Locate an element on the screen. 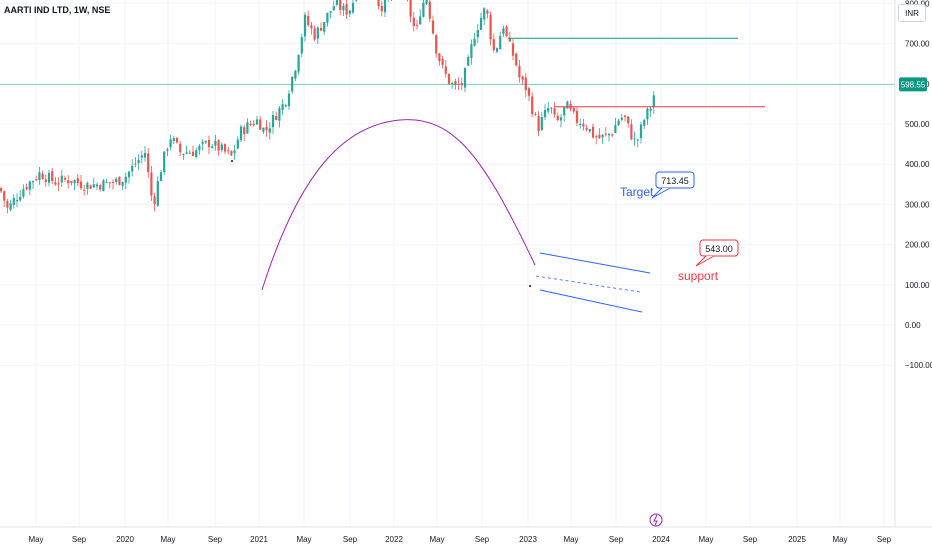 This screenshot has height=550, width=932. x-tick-label: 2024 is located at coordinates (661, 539).